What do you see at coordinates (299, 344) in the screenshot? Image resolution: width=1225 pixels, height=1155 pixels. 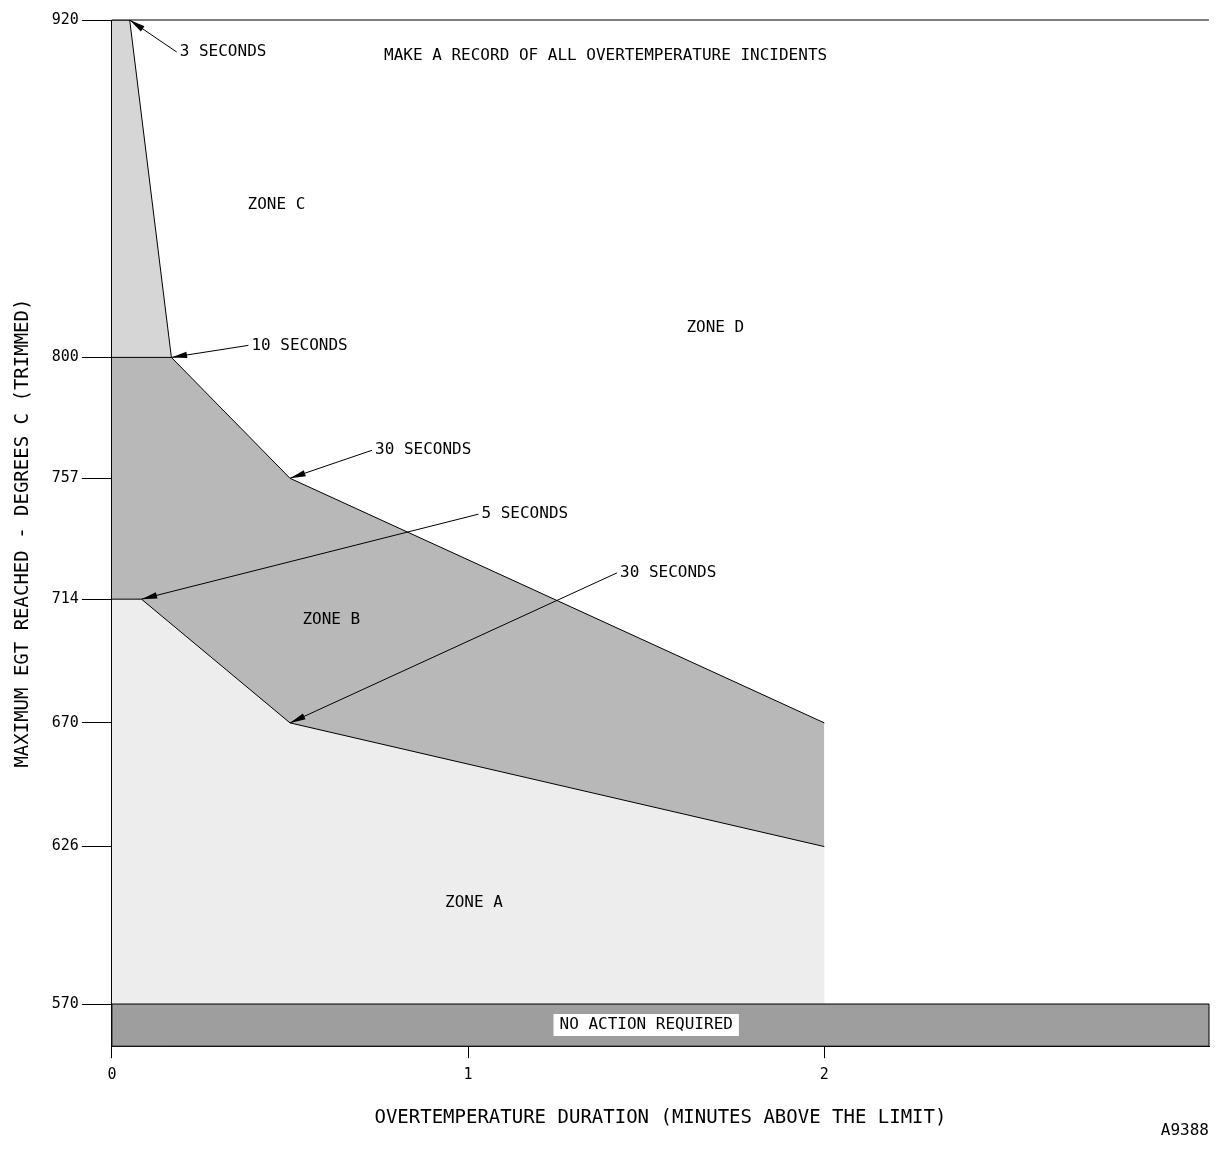 I see `annotation: 10 SECONDS` at bounding box center [299, 344].